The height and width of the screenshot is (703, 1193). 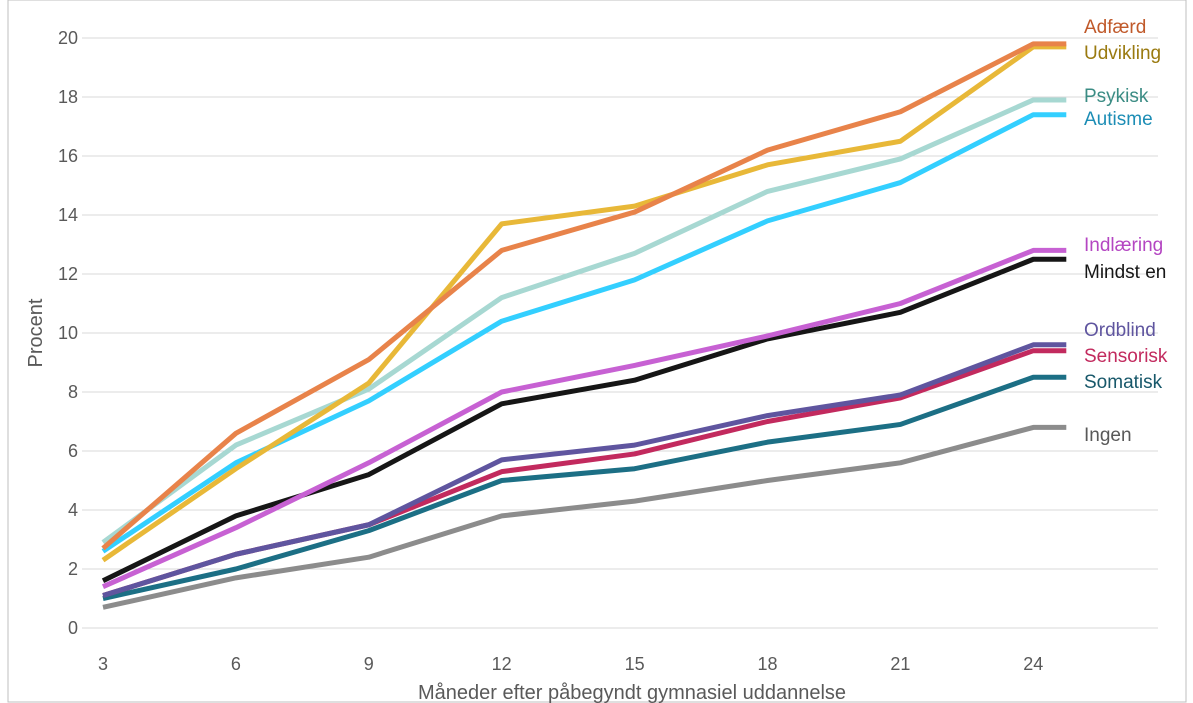 What do you see at coordinates (1118, 119) in the screenshot?
I see `series-label: Autisme` at bounding box center [1118, 119].